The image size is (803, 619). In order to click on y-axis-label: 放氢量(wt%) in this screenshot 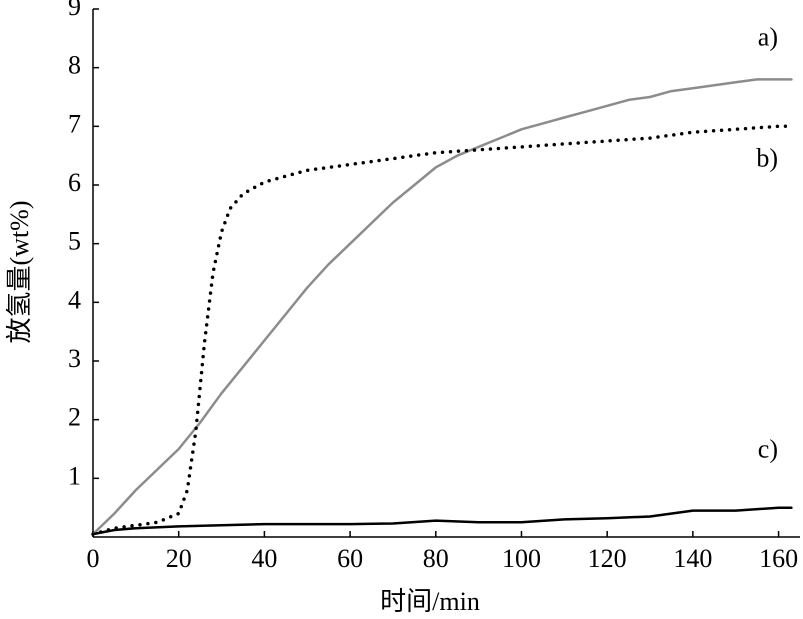, I will do `click(19, 272)`.